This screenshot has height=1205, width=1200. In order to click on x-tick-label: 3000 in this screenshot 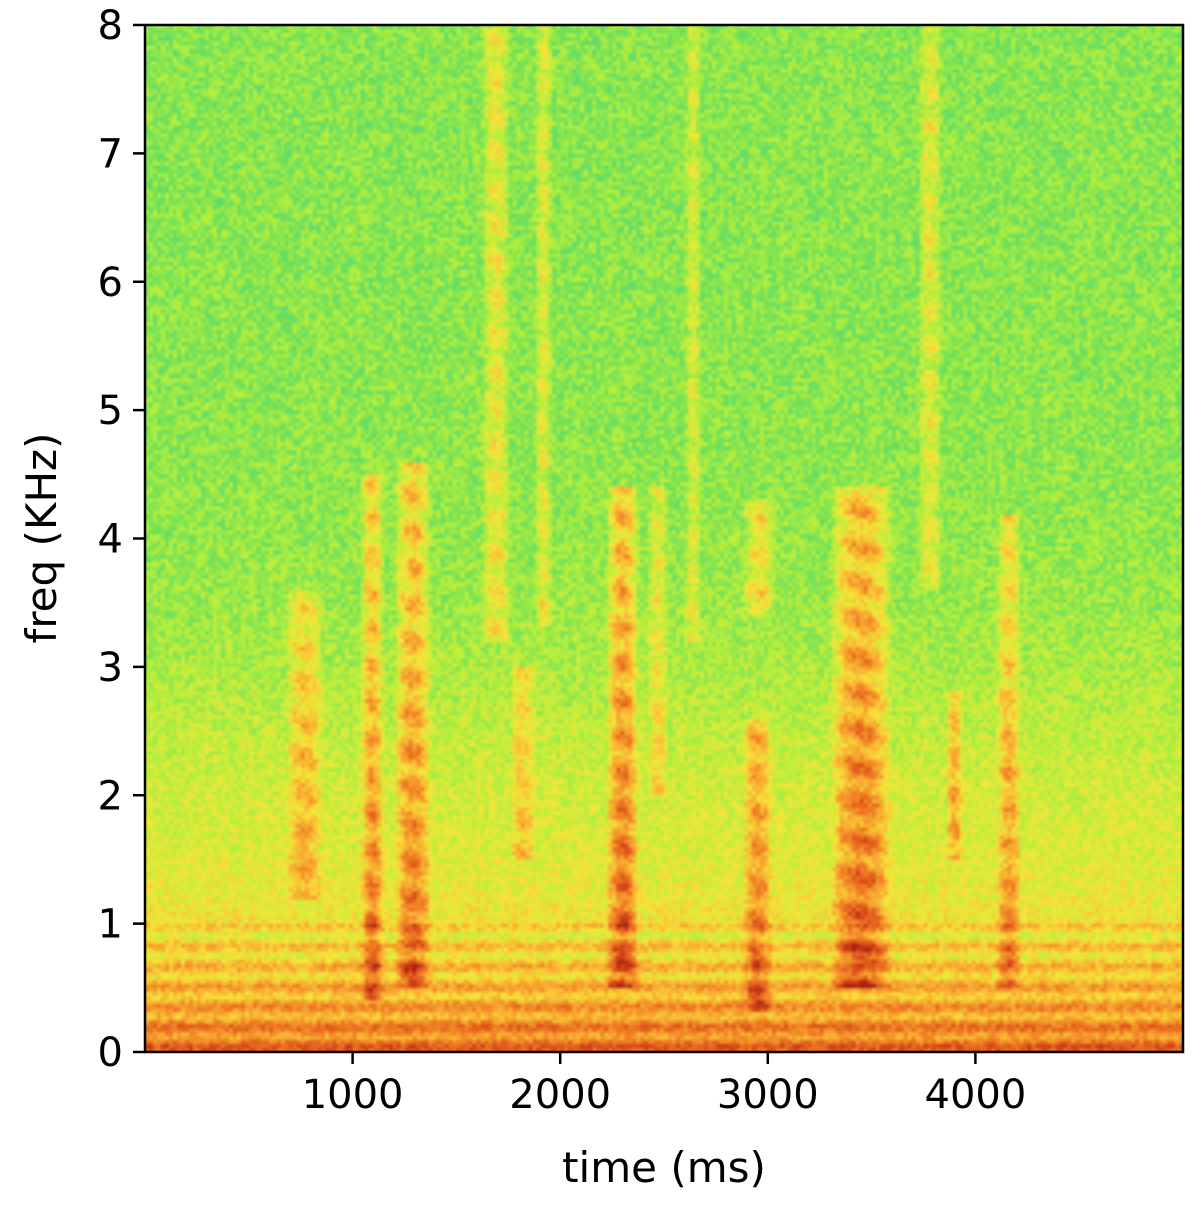, I will do `click(768, 1095)`.